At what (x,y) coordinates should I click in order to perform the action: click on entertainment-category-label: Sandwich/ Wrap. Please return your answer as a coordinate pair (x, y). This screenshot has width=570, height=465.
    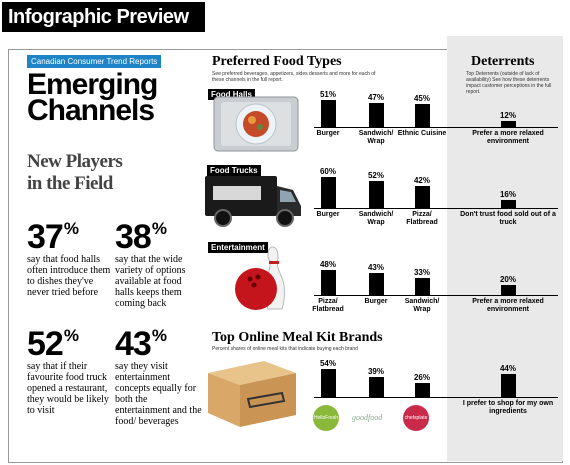
    Looking at the image, I should click on (422, 305).